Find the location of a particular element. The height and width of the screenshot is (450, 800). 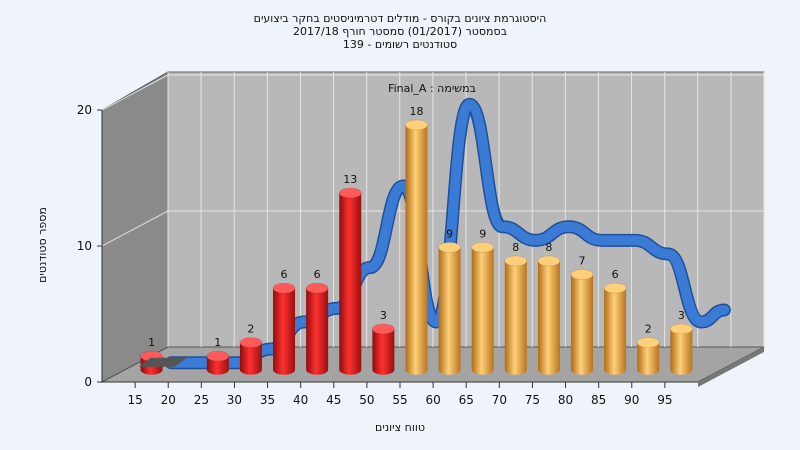

floor-edge is located at coordinates (731, 367).